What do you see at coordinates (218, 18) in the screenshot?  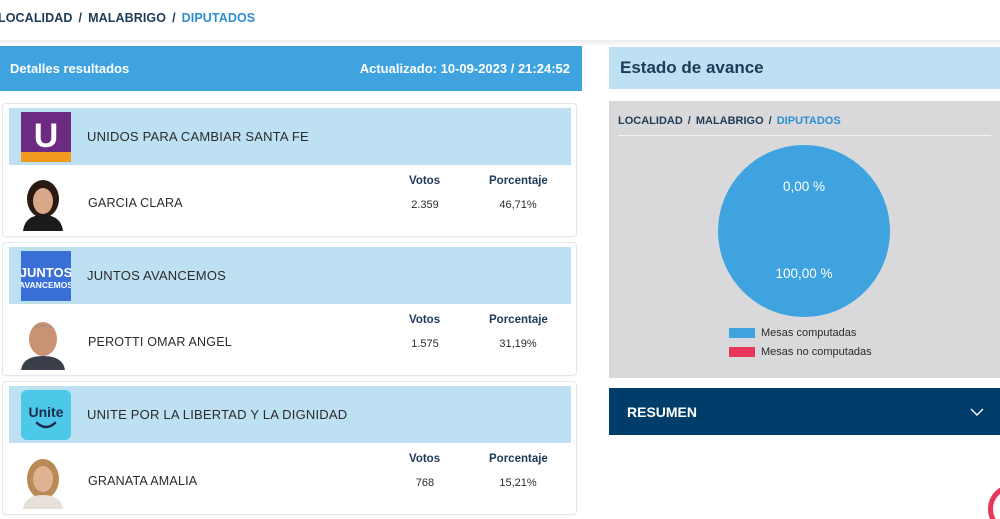 I see `breadcrumb-diputados: DIPUTADOS` at bounding box center [218, 18].